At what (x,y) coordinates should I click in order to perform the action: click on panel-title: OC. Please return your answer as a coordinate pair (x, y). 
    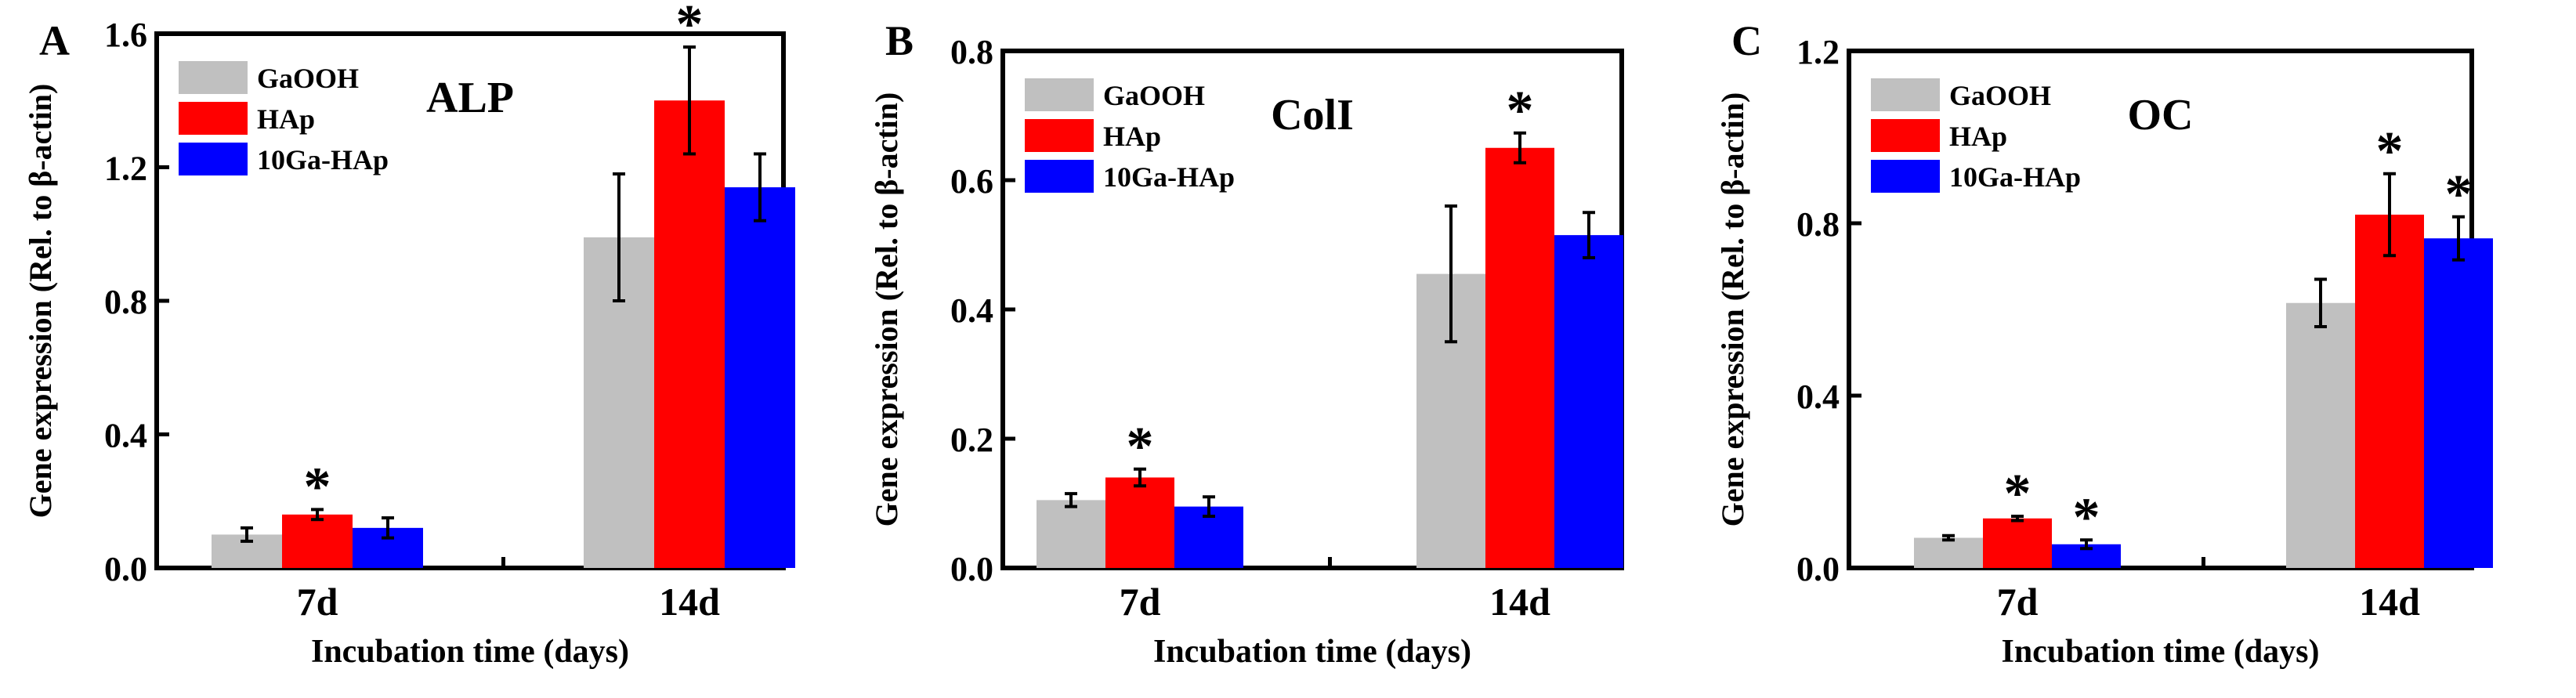
    Looking at the image, I should click on (2161, 115).